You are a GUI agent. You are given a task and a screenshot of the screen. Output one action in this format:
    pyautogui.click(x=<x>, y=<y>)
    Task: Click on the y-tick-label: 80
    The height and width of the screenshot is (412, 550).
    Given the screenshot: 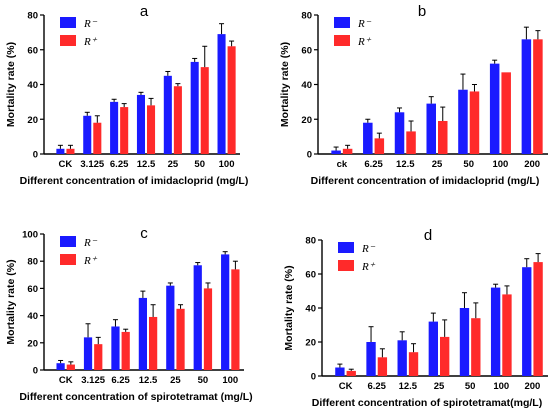 What is the action you would take?
    pyautogui.click(x=306, y=16)
    